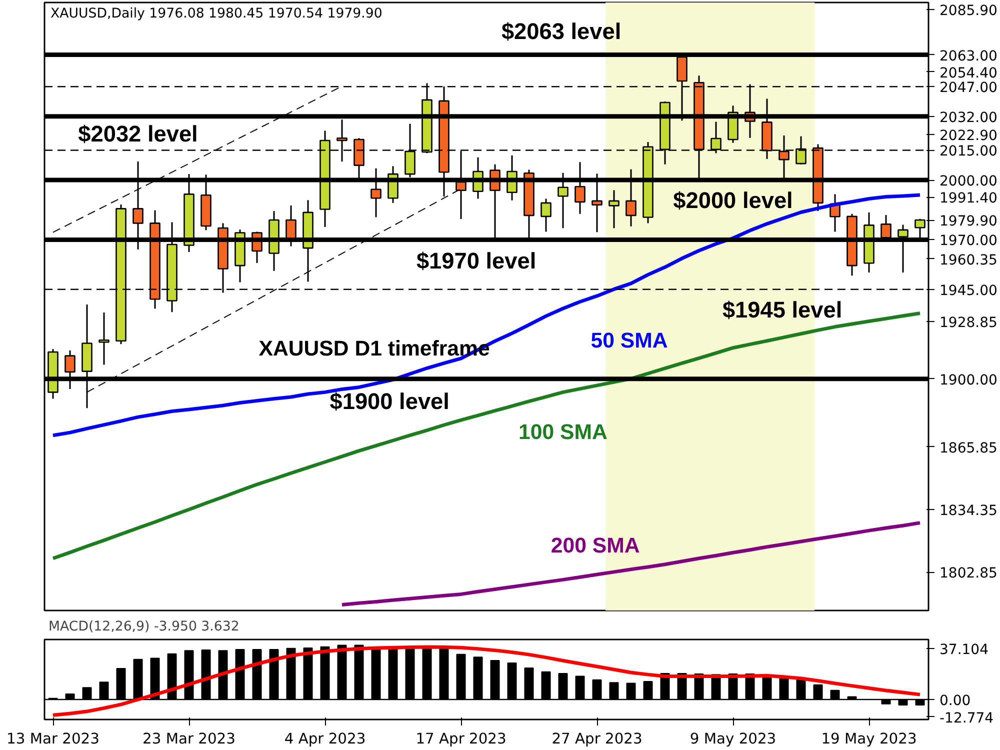 Image resolution: width=1000 pixels, height=750 pixels. What do you see at coordinates (461, 739) in the screenshot?
I see `x-tick-label: 17 Apr 2023` at bounding box center [461, 739].